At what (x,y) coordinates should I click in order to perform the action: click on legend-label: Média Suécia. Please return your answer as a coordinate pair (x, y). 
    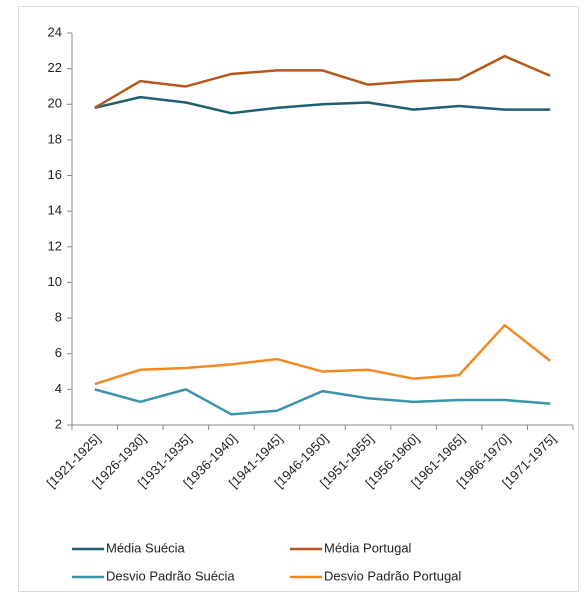
    Looking at the image, I should click on (146, 547).